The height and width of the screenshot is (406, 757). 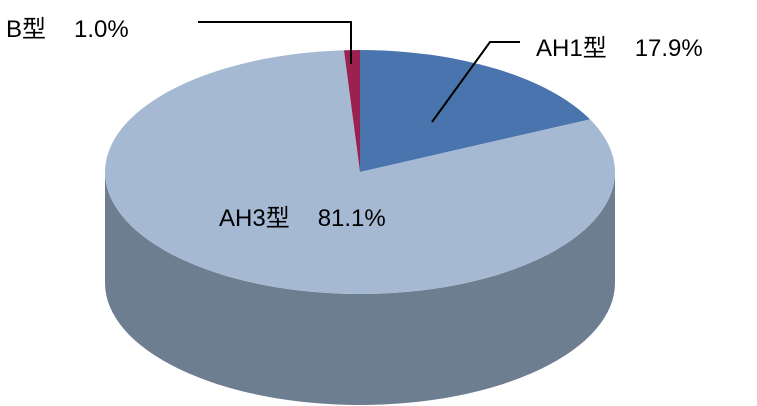 What do you see at coordinates (571, 48) in the screenshot?
I see `slice-name-ah1: AH1型` at bounding box center [571, 48].